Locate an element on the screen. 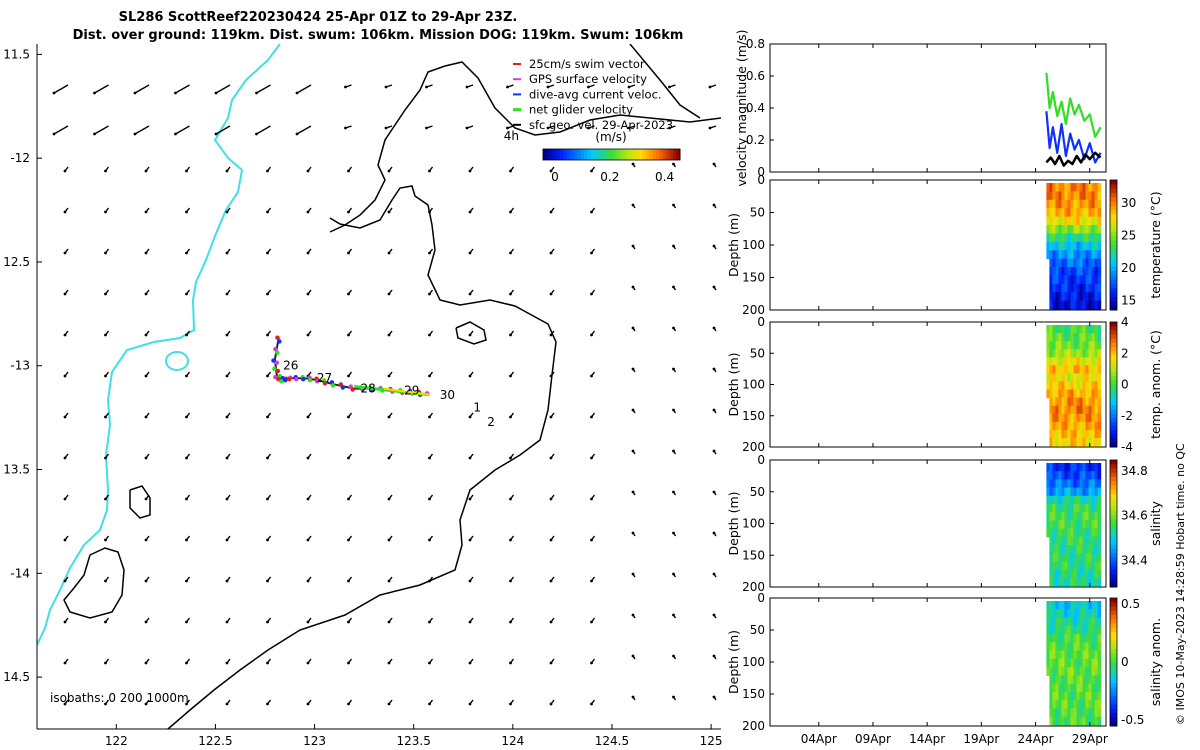 This screenshot has height=750, width=1200. map-y-tick-label: 11.5 is located at coordinates (16, 54).